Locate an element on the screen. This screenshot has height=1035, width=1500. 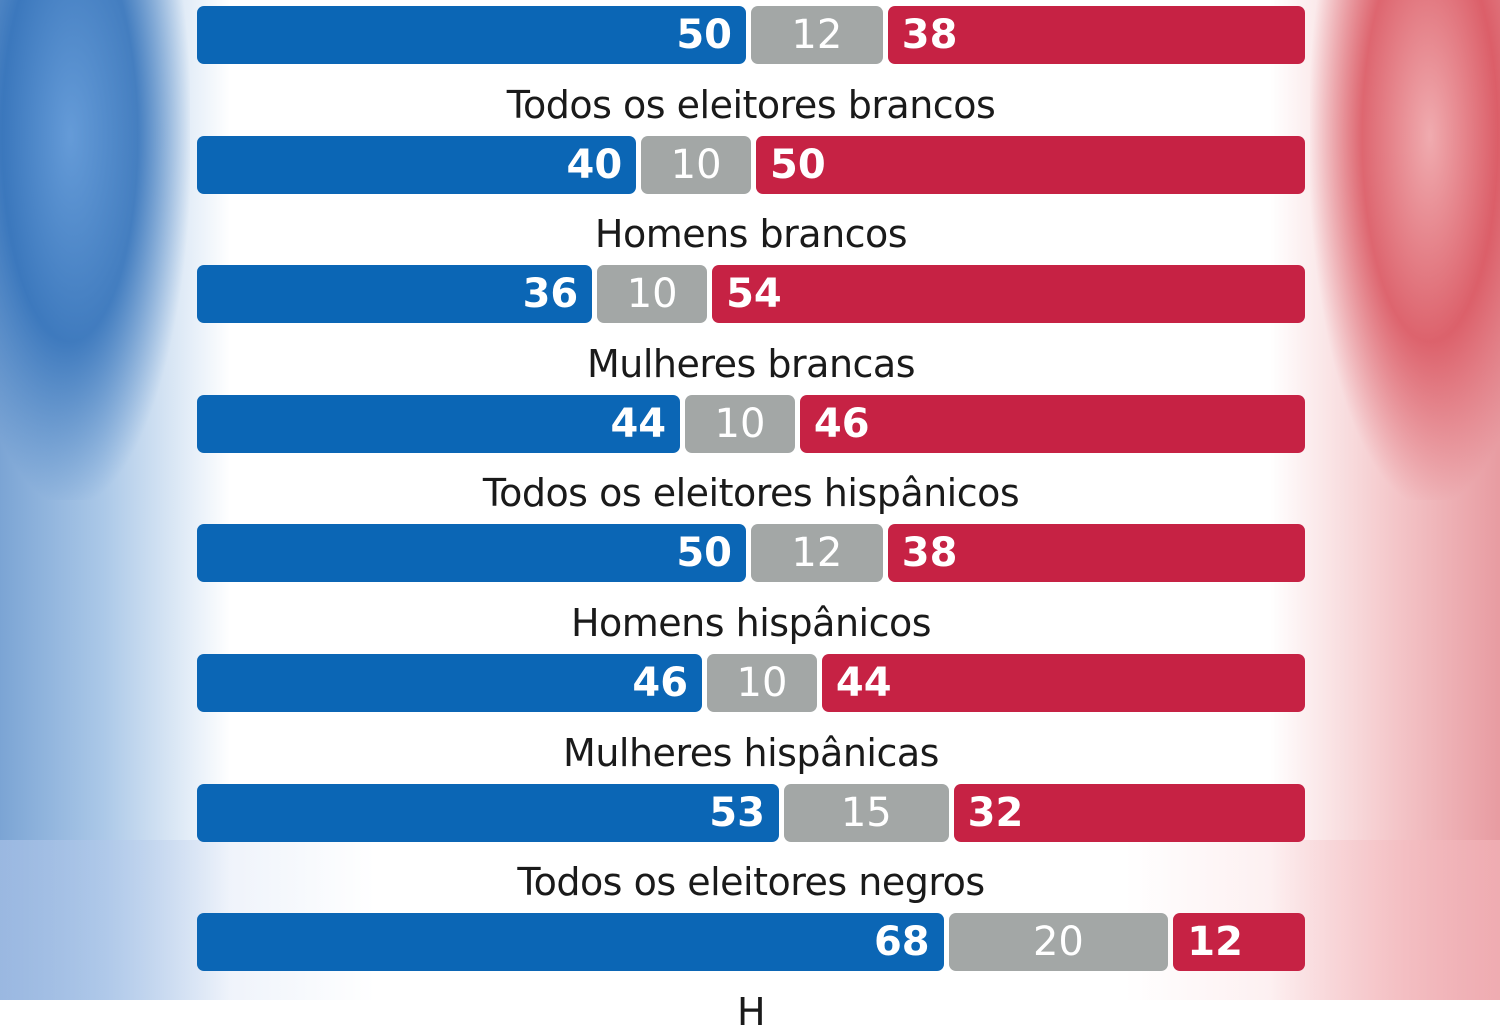
republican-bar-segment: 12 is located at coordinates (1239, 942).